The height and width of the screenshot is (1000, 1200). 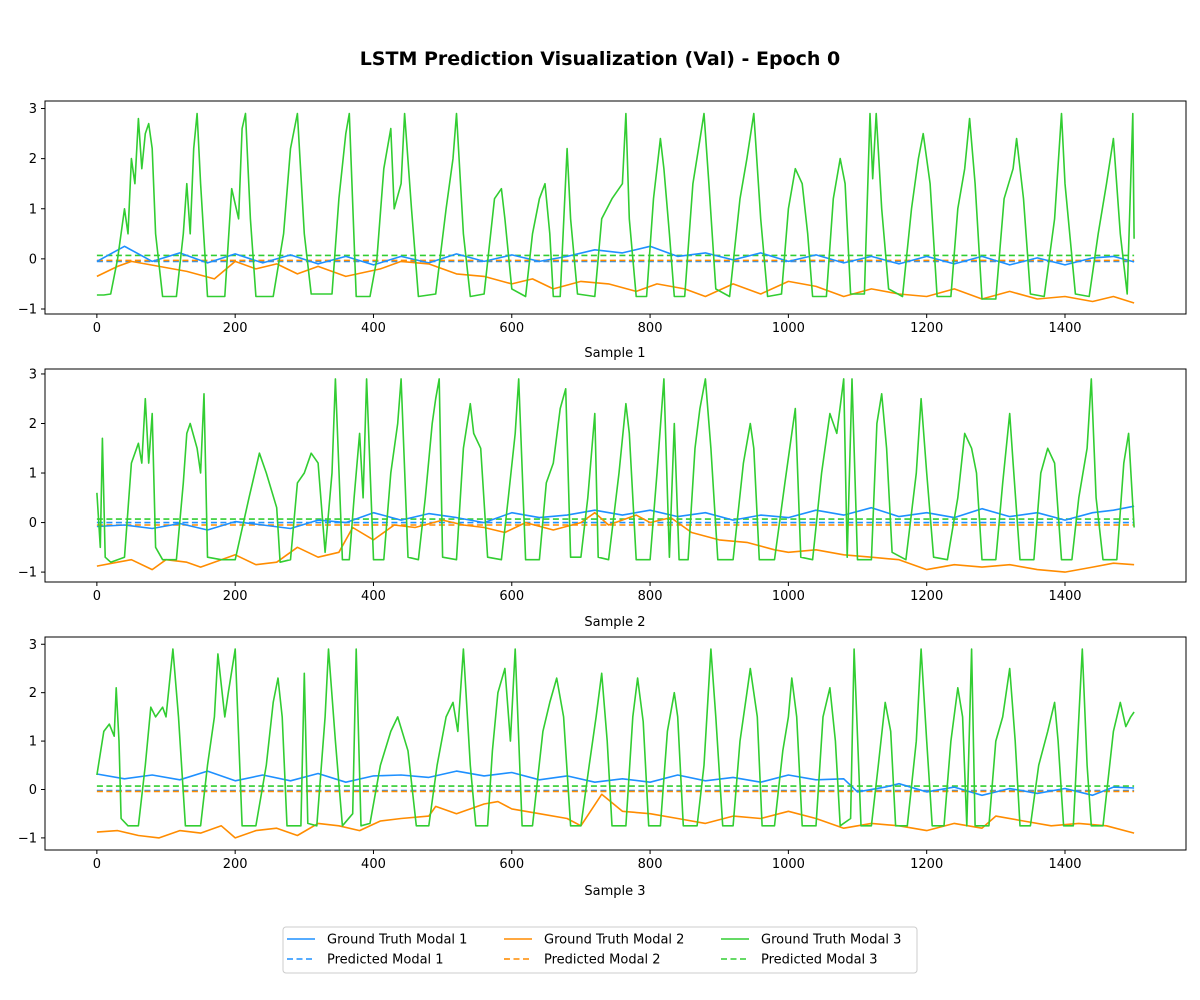 What do you see at coordinates (602, 960) in the screenshot?
I see `legend-label-predicted-modal-2: Predicted Modal 2` at bounding box center [602, 960].